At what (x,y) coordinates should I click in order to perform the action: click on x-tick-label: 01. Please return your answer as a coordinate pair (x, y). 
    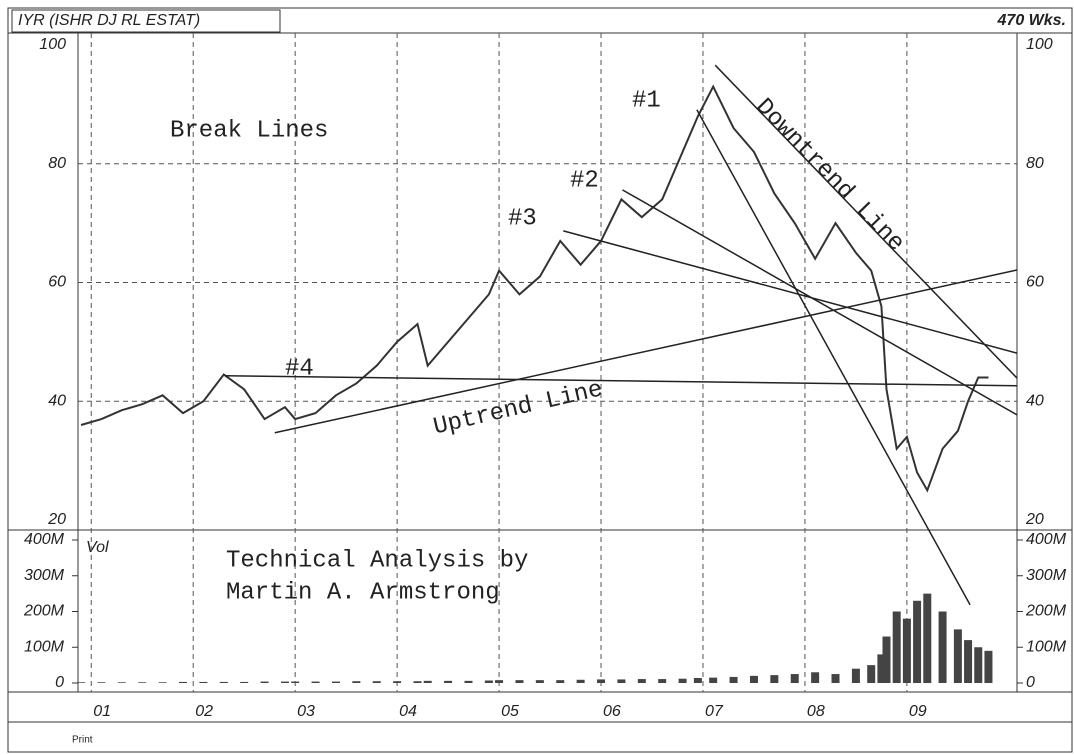
    Looking at the image, I should click on (102, 711).